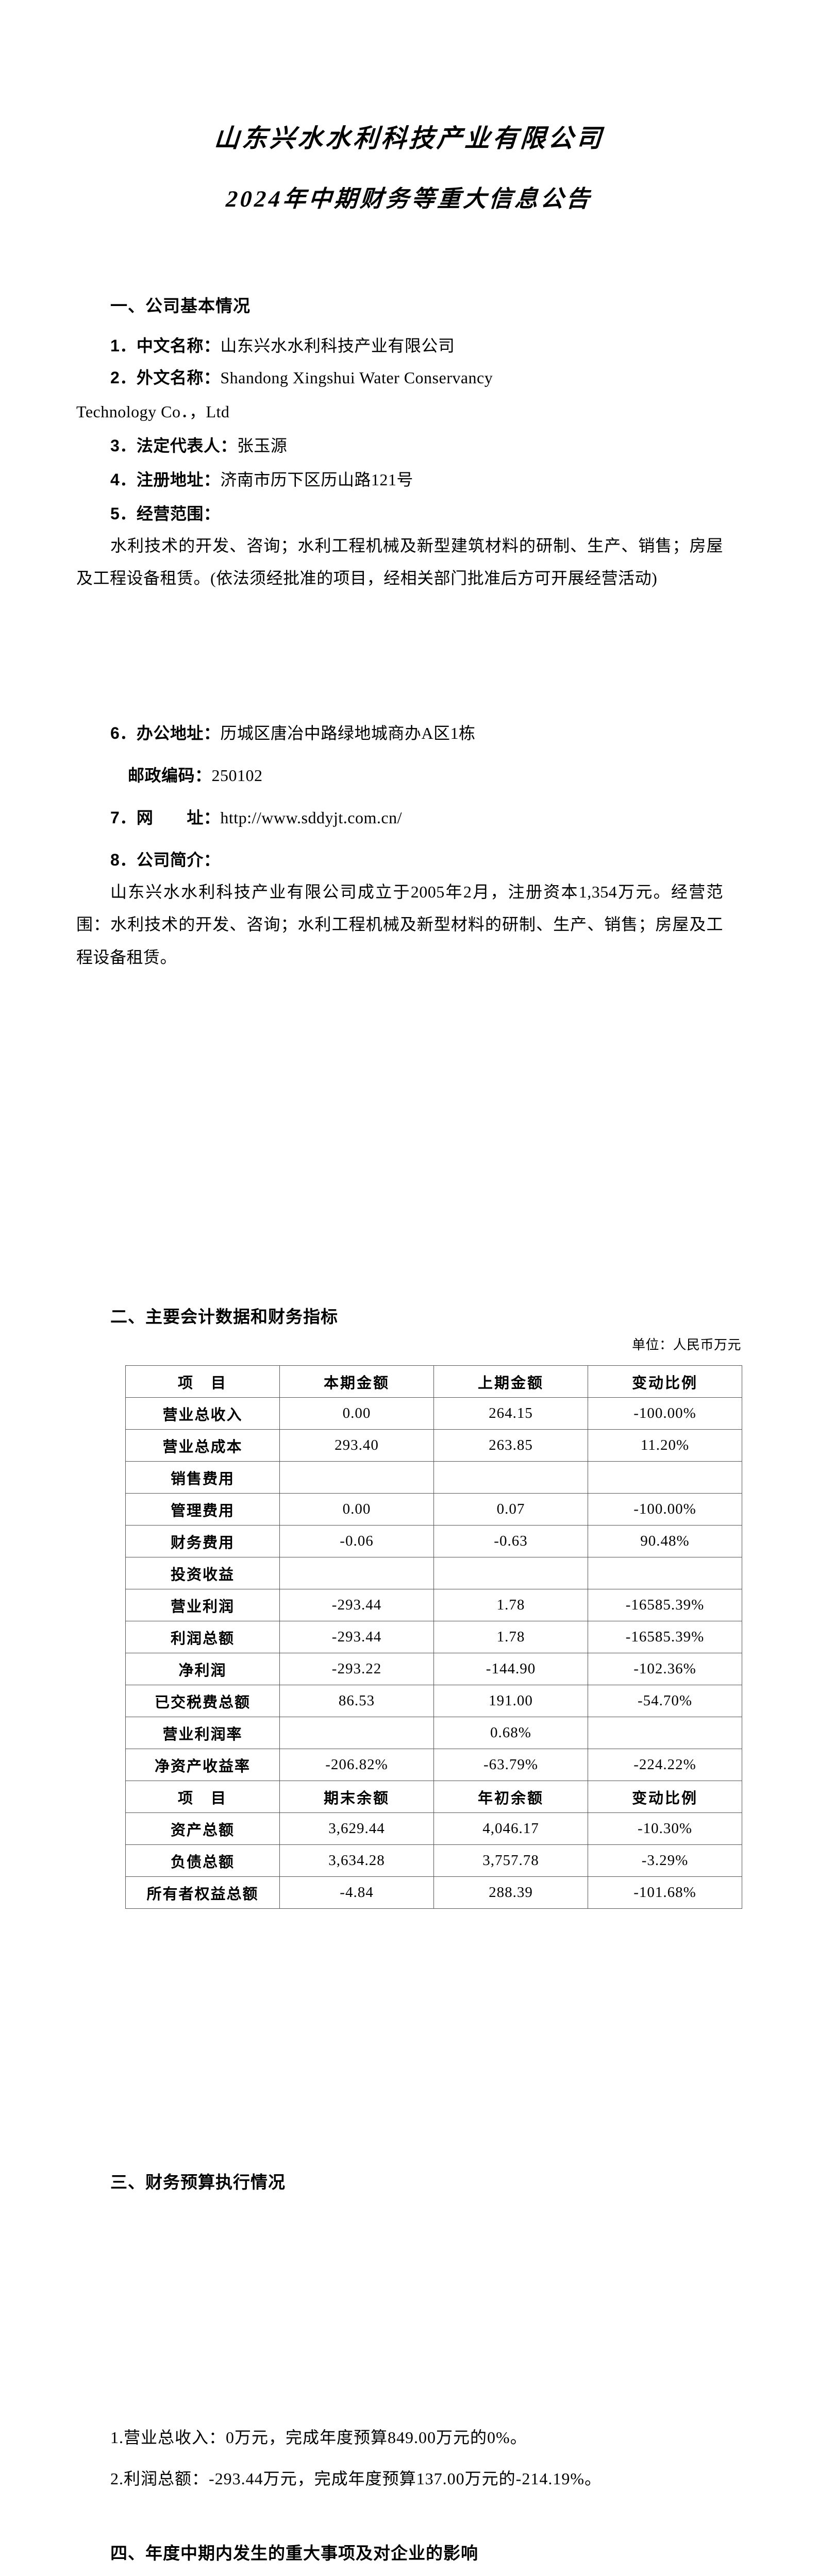 The height and width of the screenshot is (2576, 818). What do you see at coordinates (665, 1445) in the screenshot?
I see `cell-change: 11.20%` at bounding box center [665, 1445].